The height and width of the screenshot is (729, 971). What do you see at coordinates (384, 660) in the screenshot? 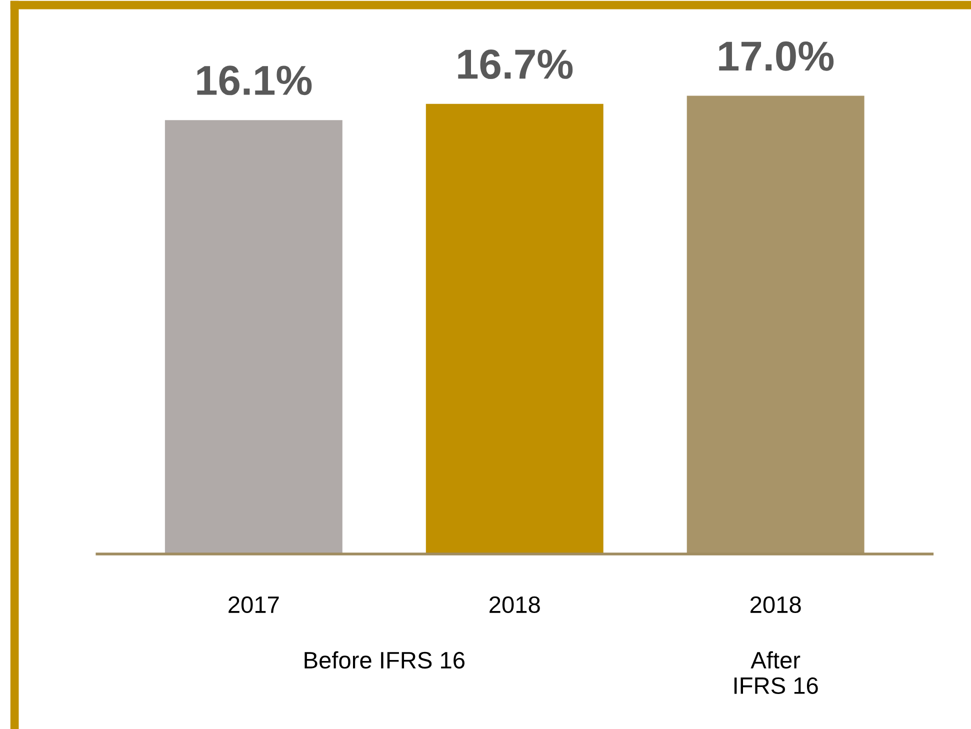
I see `text: Before IFRS 16` at bounding box center [384, 660].